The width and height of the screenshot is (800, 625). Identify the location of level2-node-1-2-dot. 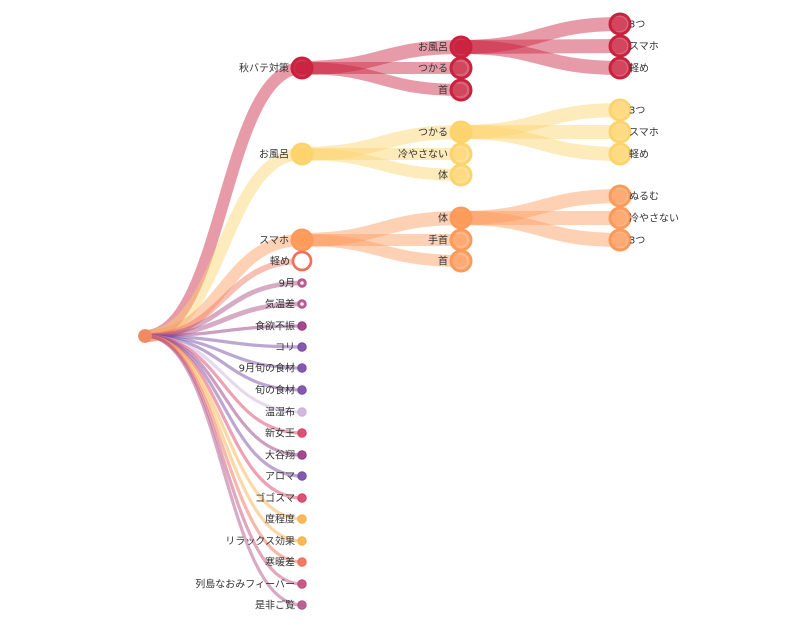
(461, 175).